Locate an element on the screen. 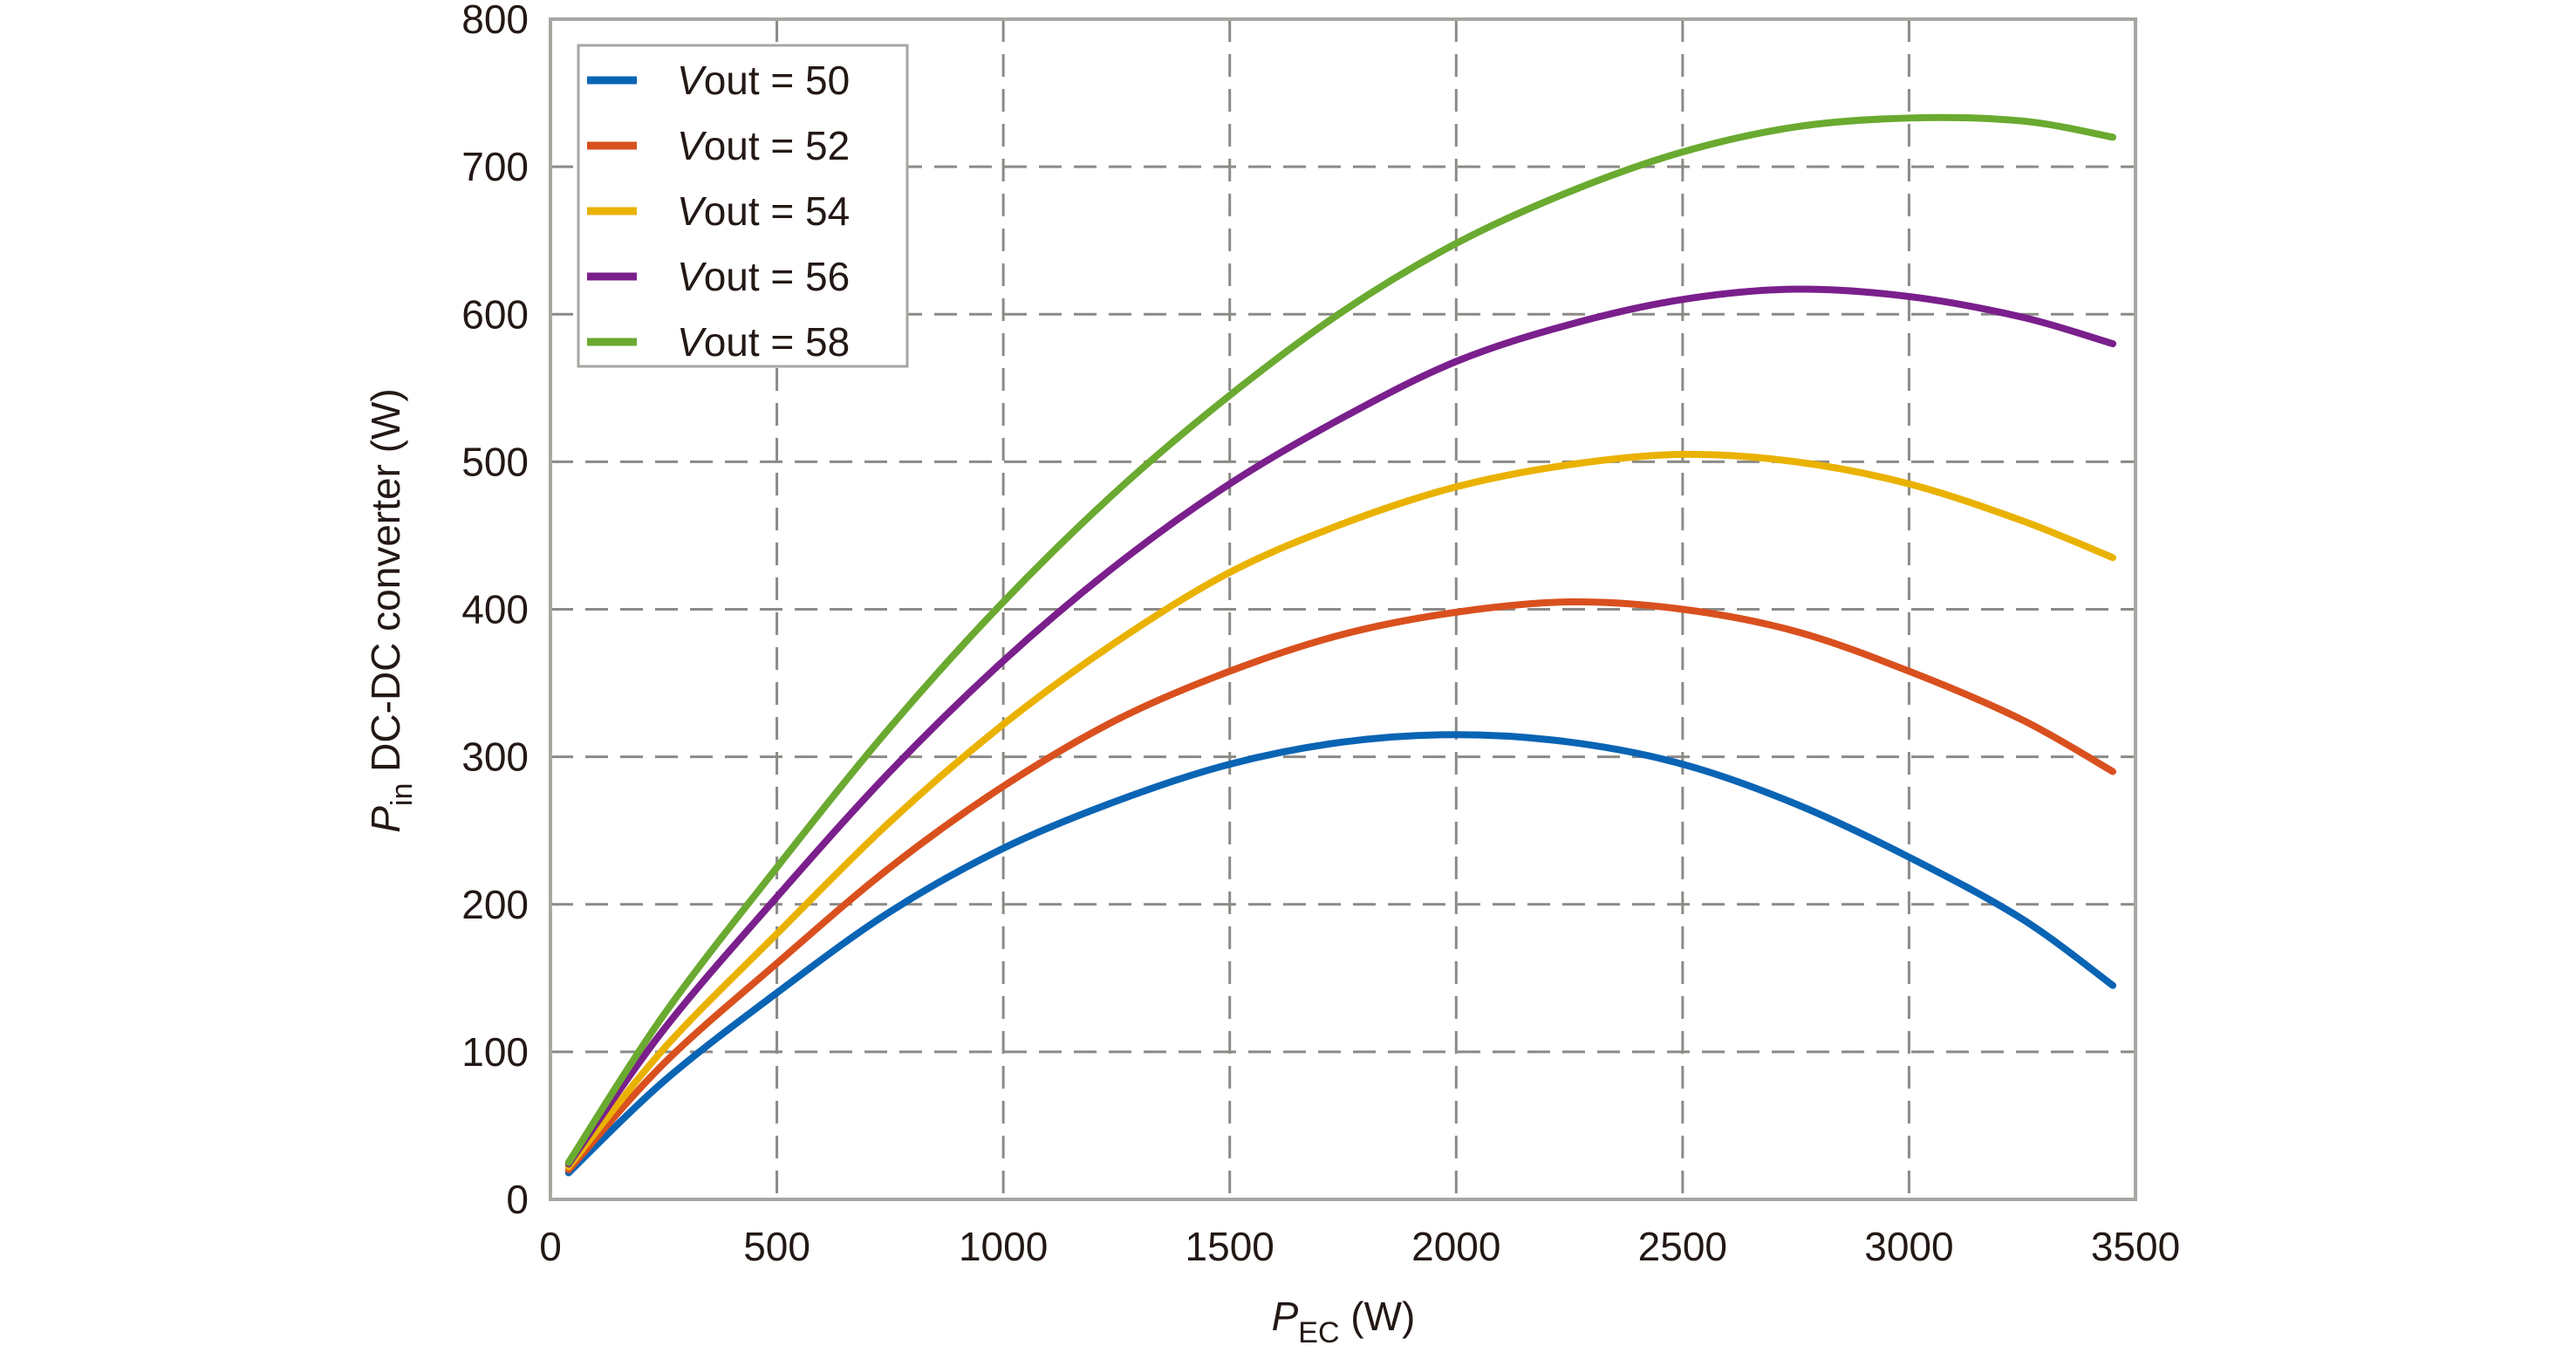  legend-label: Vout = 56 is located at coordinates (763, 276).